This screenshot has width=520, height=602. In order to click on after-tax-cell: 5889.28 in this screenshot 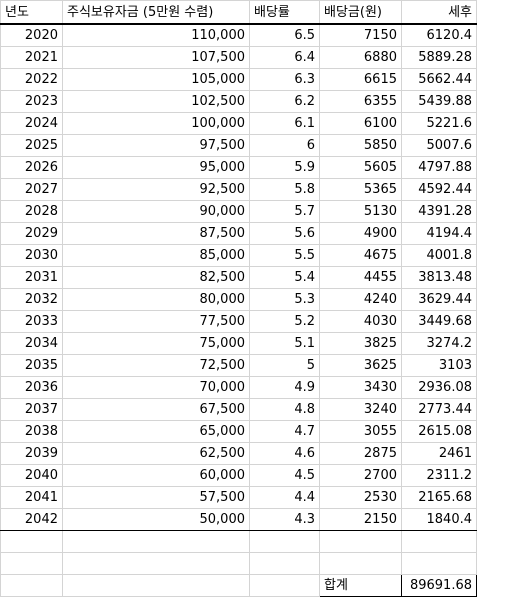, I will do `click(439, 57)`.